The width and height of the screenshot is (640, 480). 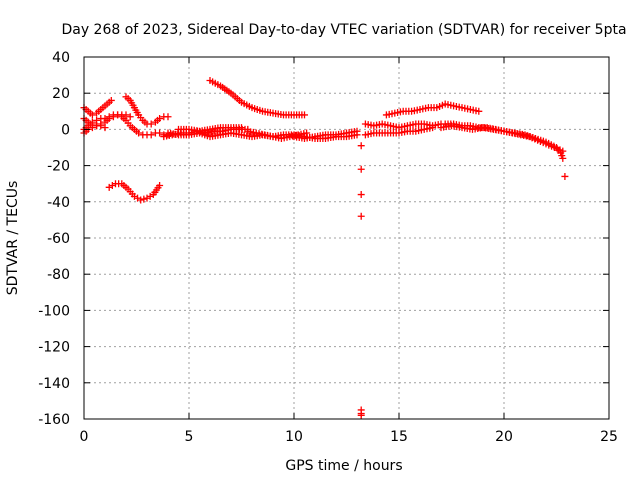 I want to click on y-tick-label: -100, so click(x=54, y=311).